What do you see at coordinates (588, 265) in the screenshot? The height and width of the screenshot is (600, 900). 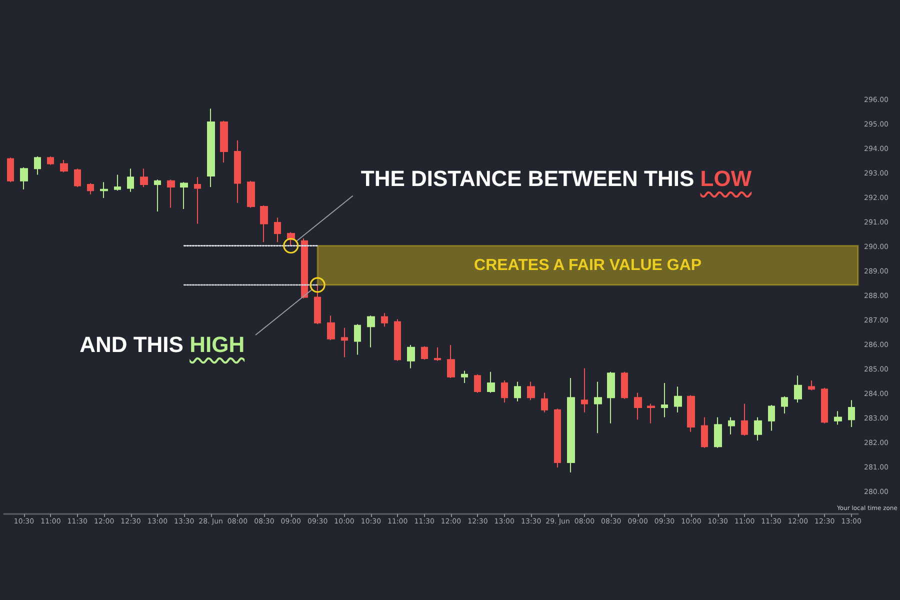 I see `band-label: CREATES A FAIR VALUE GAP` at bounding box center [588, 265].